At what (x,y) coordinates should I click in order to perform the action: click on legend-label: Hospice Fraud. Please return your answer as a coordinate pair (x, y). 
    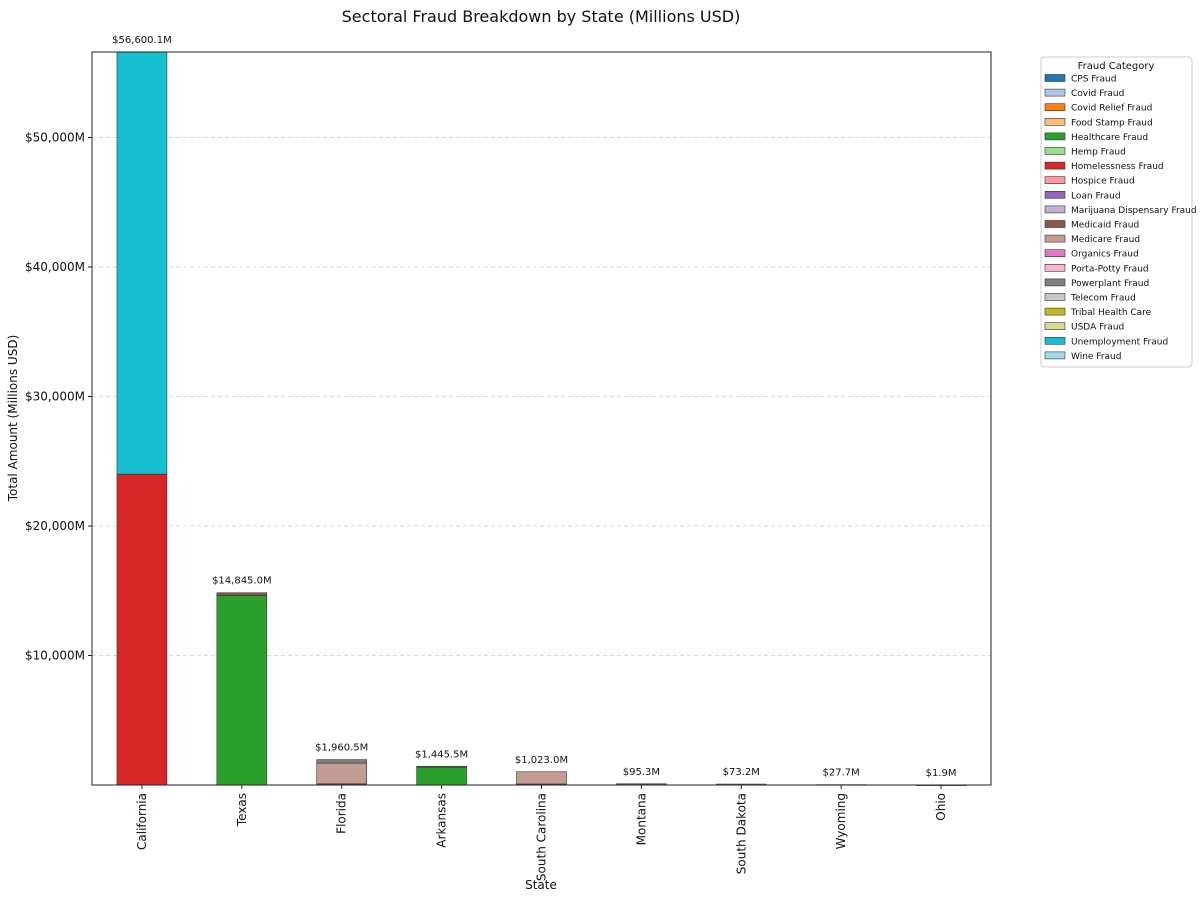
    Looking at the image, I should click on (1103, 182).